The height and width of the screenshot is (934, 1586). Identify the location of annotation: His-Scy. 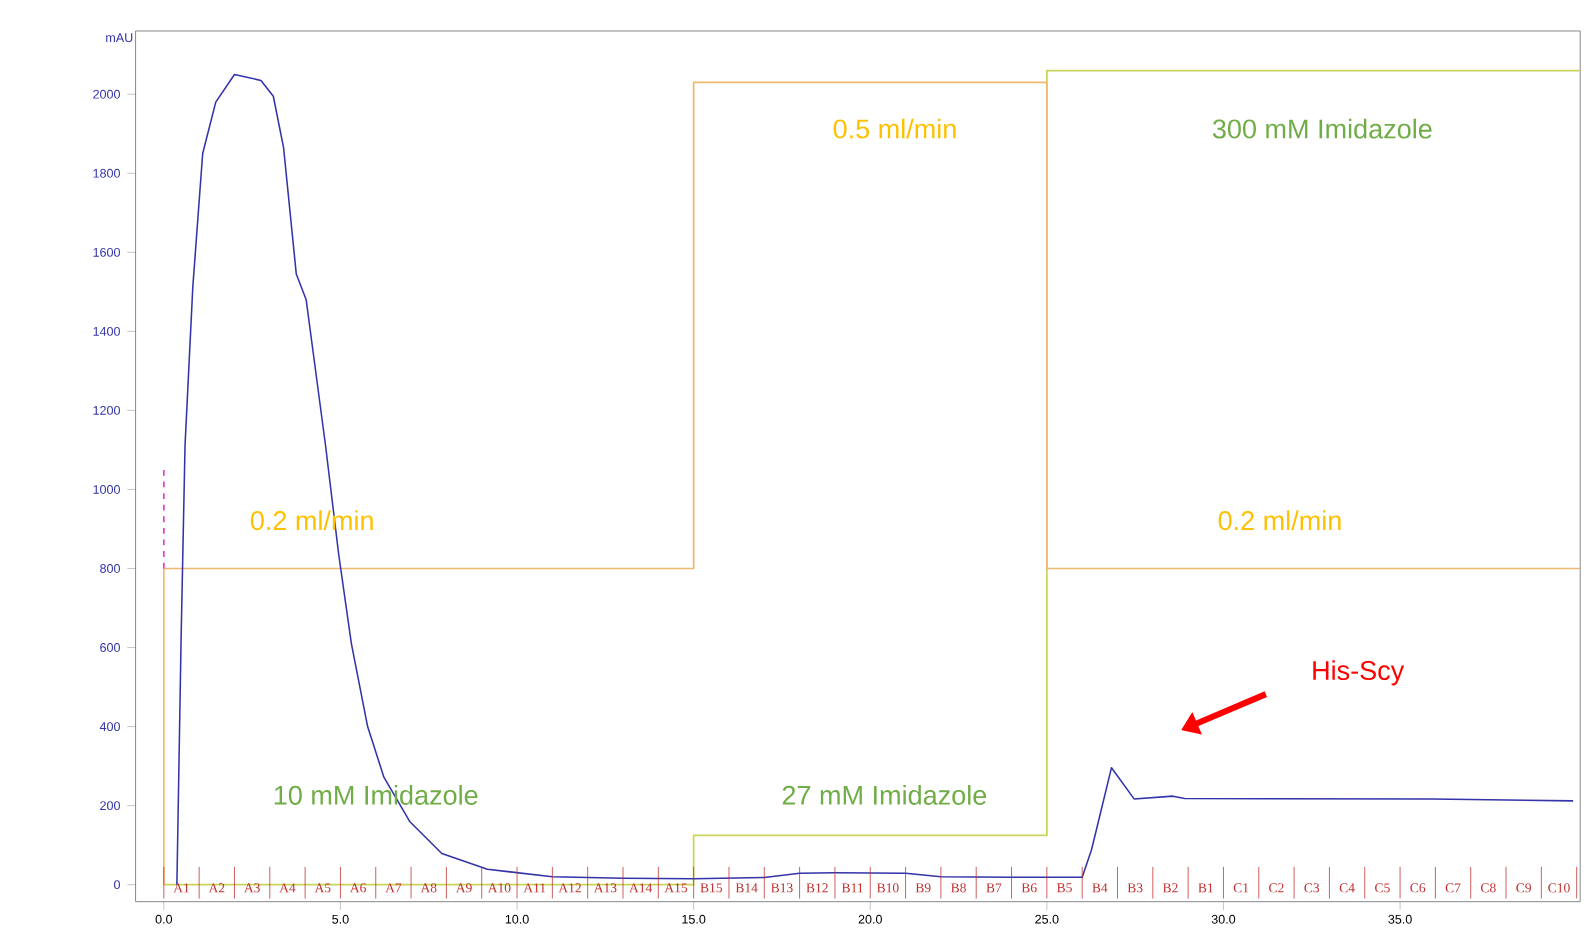
(1359, 672).